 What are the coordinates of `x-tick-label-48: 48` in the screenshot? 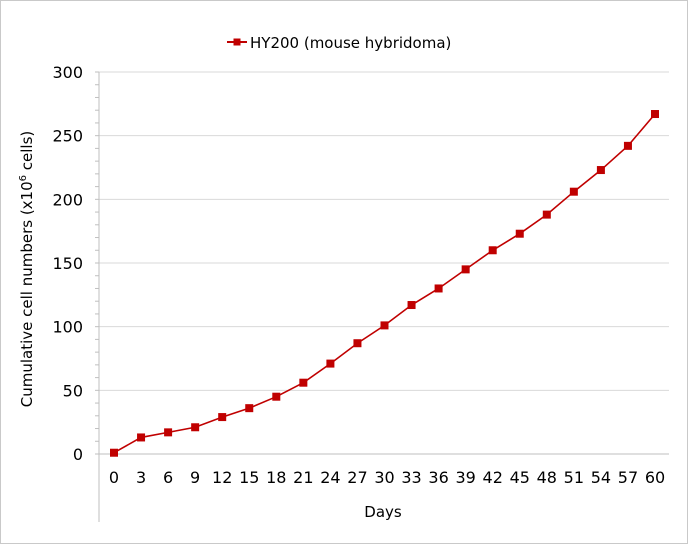 It's located at (547, 477).